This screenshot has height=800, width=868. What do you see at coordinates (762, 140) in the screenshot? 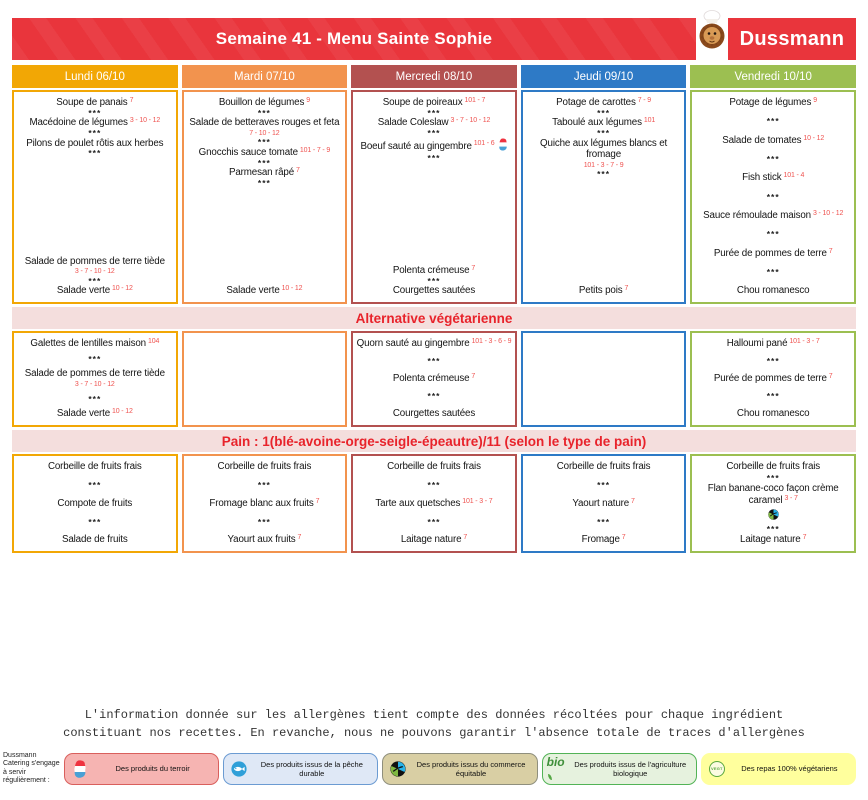
I see `menu-item-text: Salade de tomates` at bounding box center [762, 140].